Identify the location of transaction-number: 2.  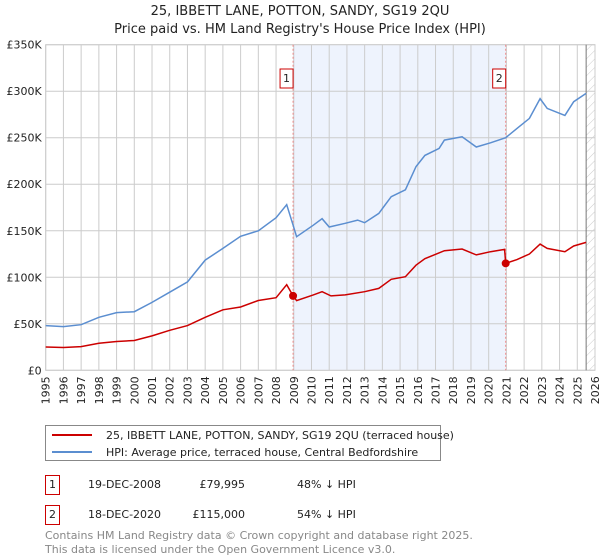
(52, 515).